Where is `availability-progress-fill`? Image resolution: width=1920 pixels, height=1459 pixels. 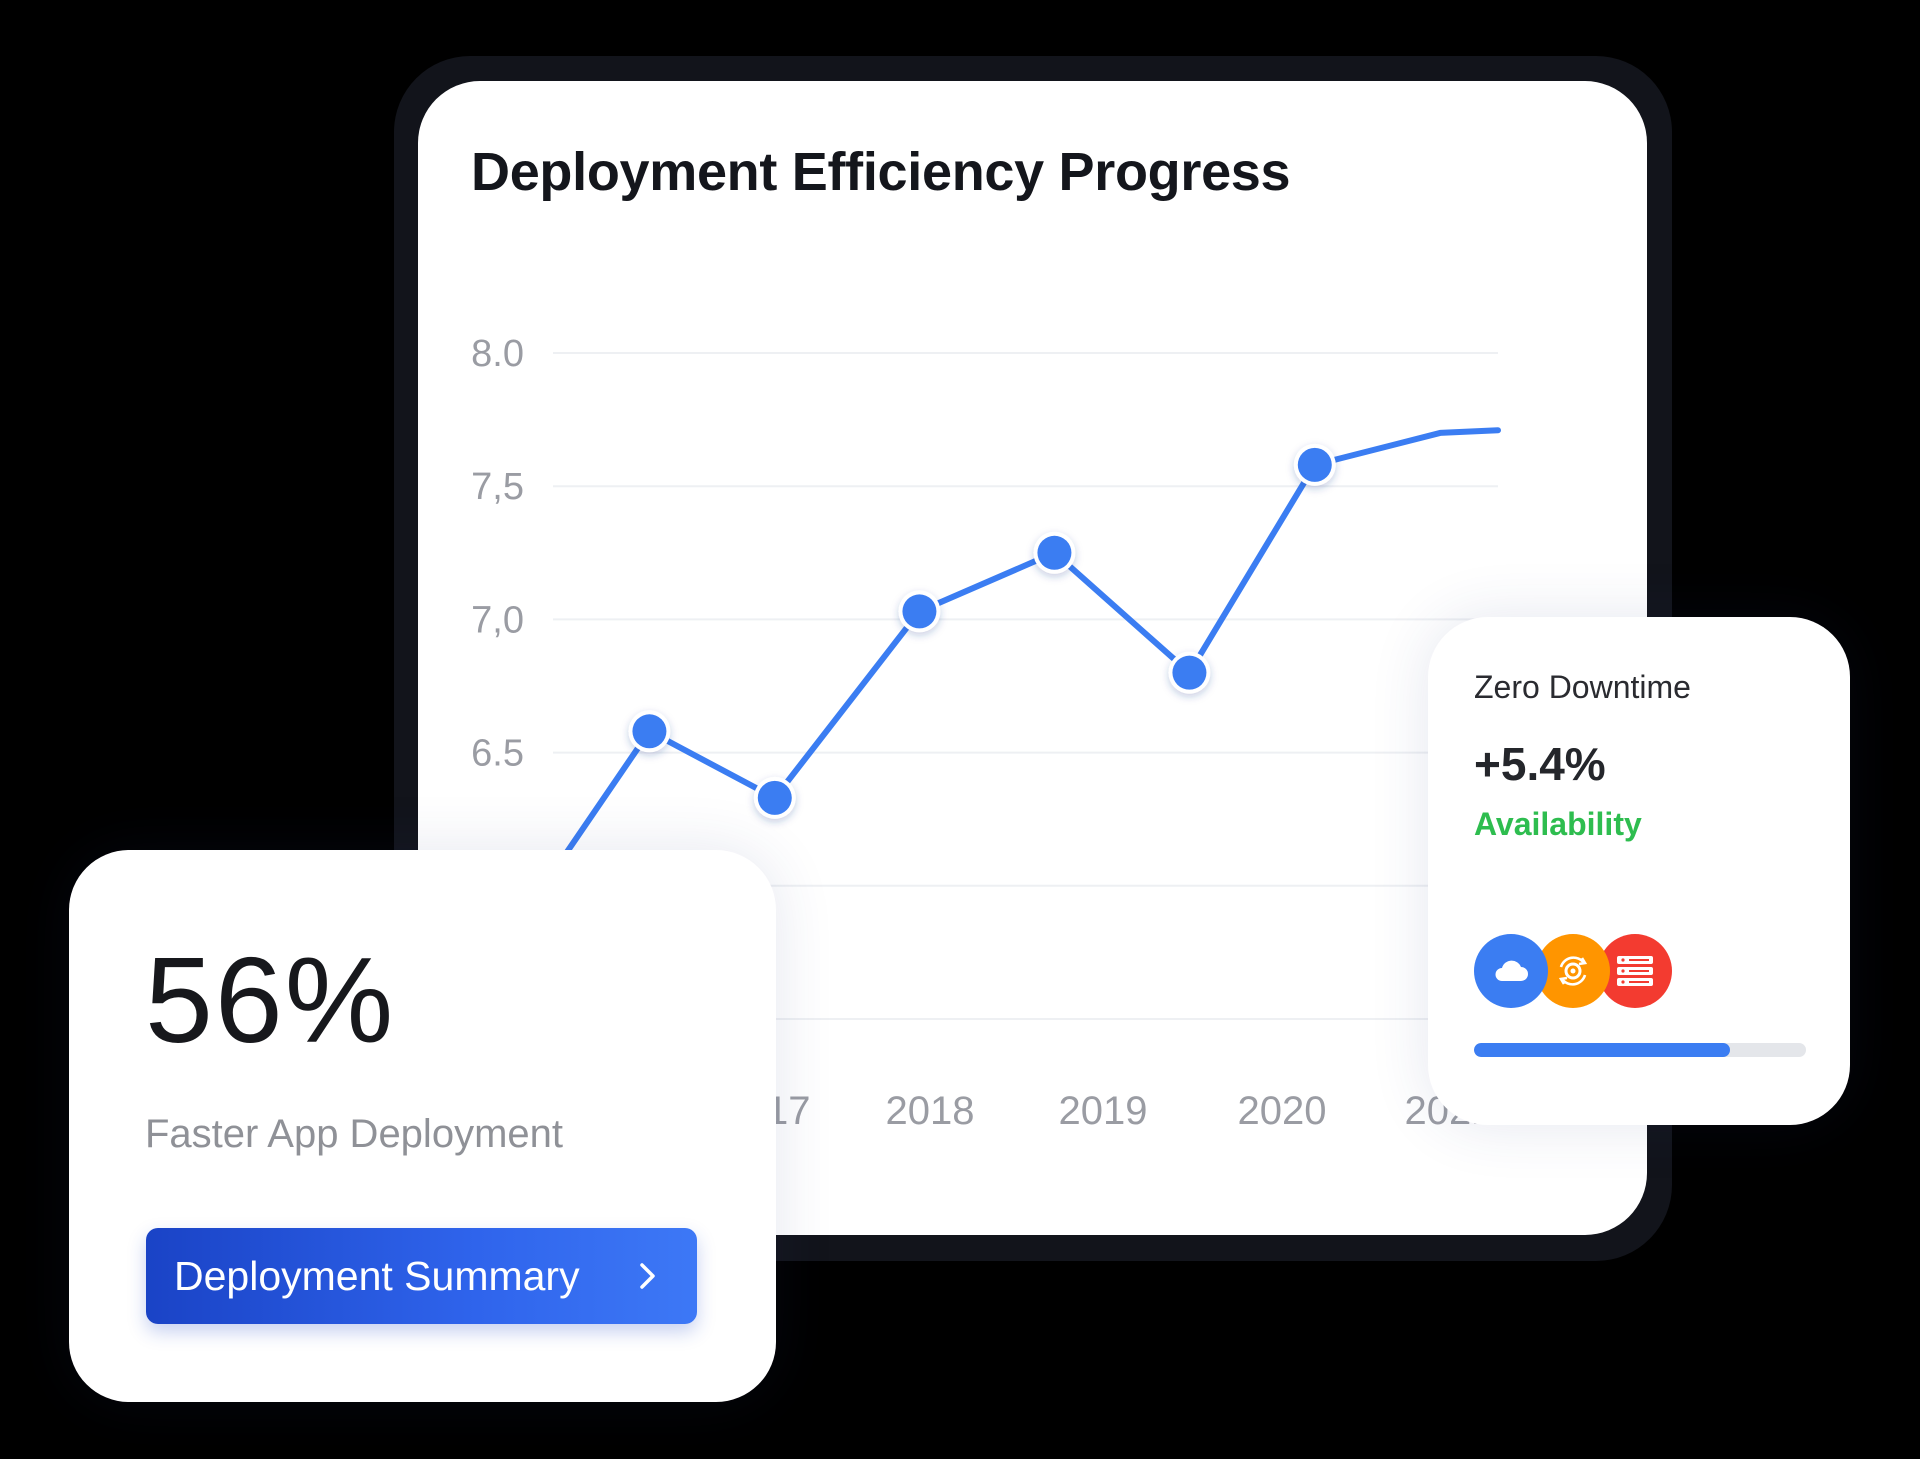 availability-progress-fill is located at coordinates (1602, 1050).